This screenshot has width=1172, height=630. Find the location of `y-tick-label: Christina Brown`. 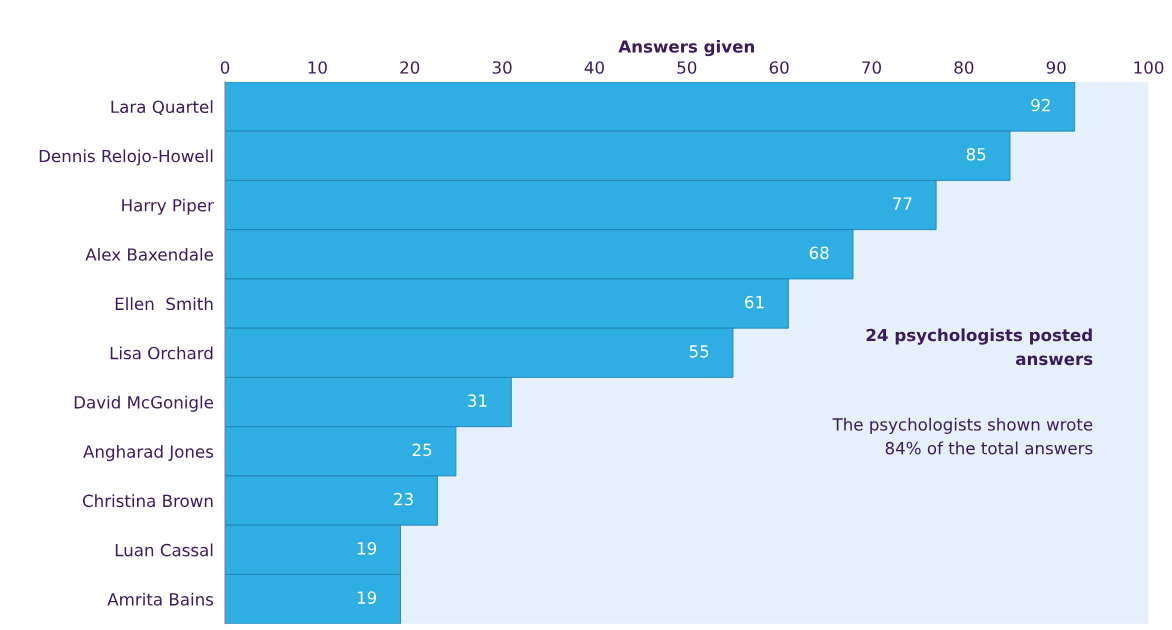

y-tick-label: Christina Brown is located at coordinates (147, 501).